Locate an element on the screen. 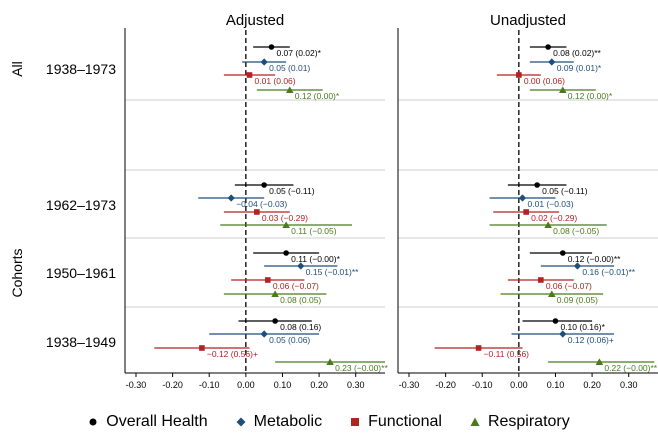 The image size is (658, 434). legend-swatch-circle-icon is located at coordinates (93, 422).